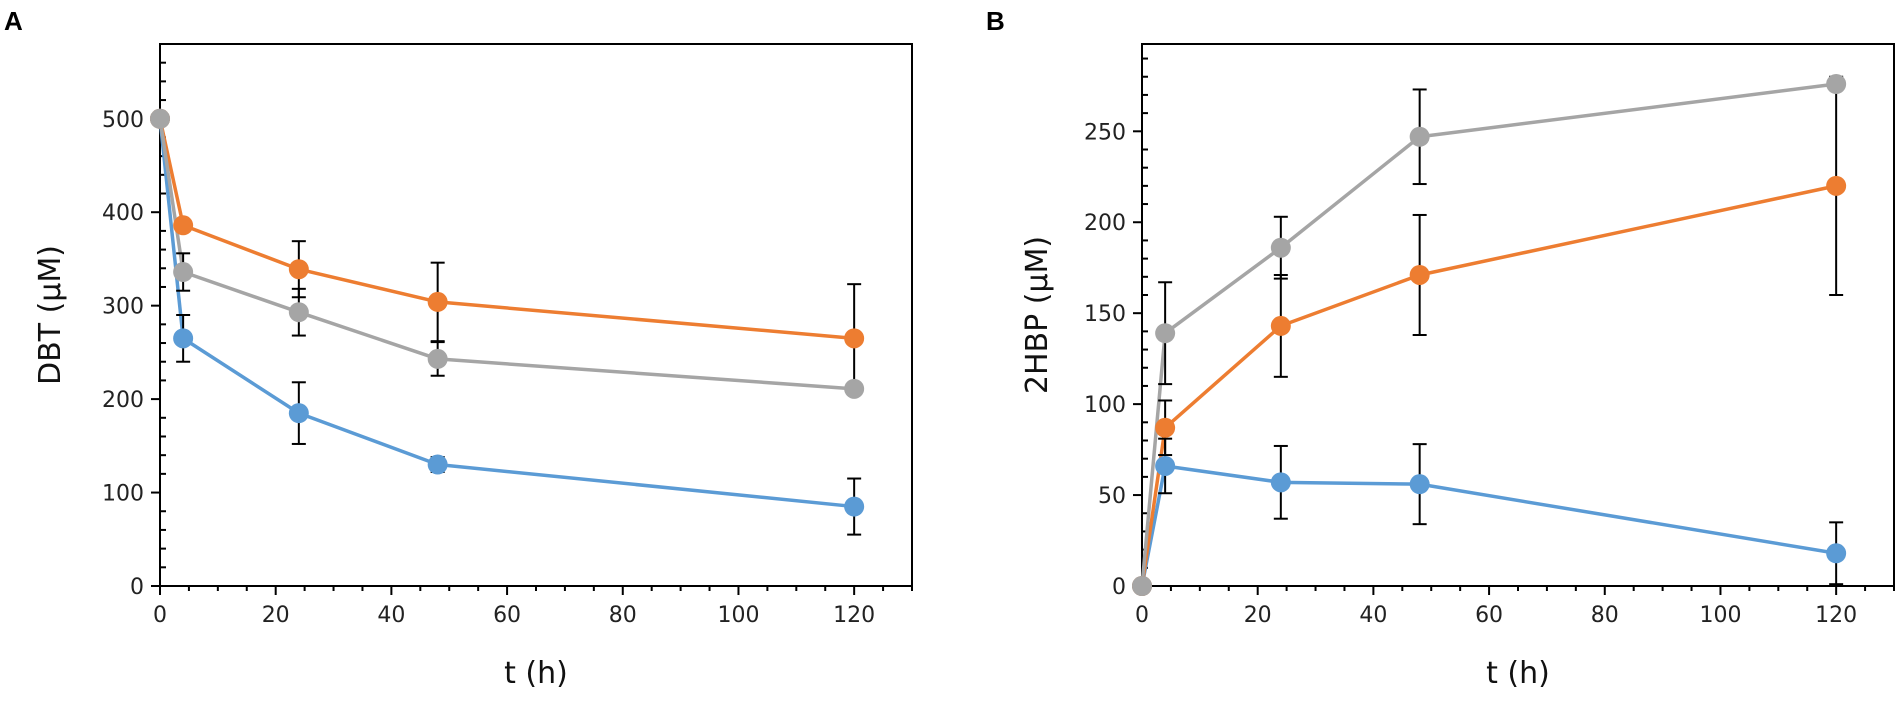 The width and height of the screenshot is (1904, 704). What do you see at coordinates (1518, 673) in the screenshot?
I see `x-axis-title-b: t (h)` at bounding box center [1518, 673].